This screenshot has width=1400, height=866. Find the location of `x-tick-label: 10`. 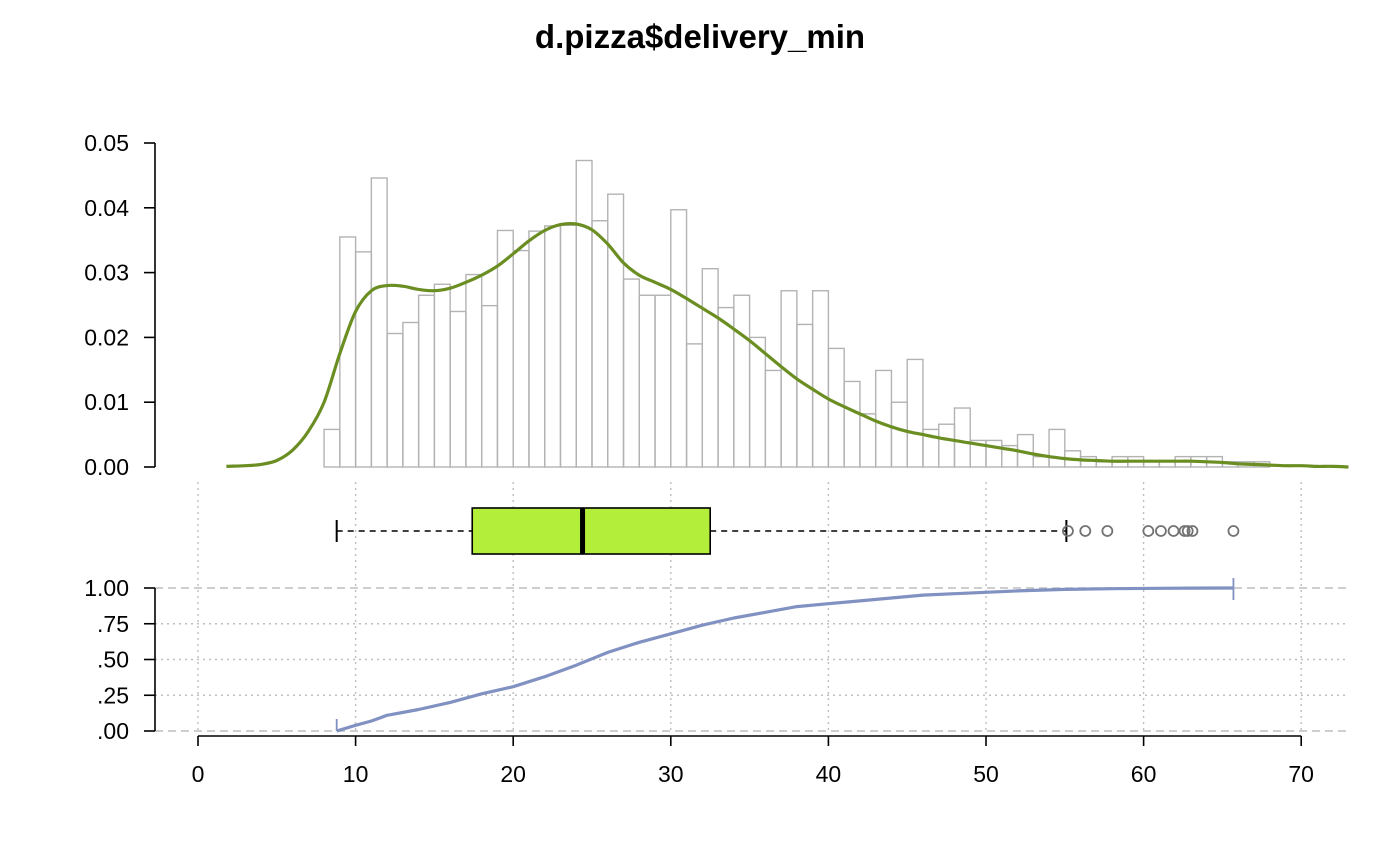

x-tick-label: 10 is located at coordinates (356, 774).